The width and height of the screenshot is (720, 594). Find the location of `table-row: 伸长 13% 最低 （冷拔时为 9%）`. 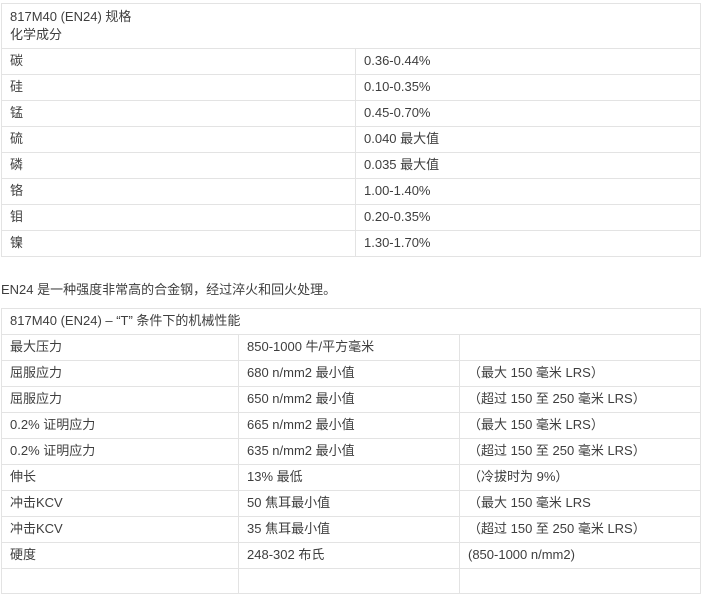

table-row: 伸长 13% 最低 （冷拔时为 9%） is located at coordinates (351, 477).